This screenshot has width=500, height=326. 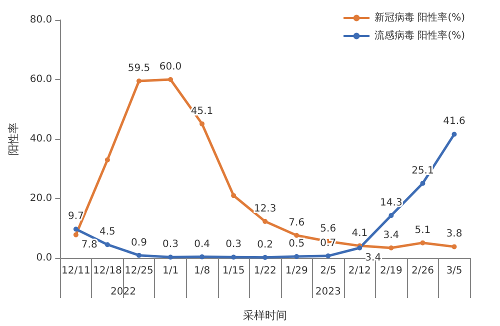 What do you see at coordinates (265, 244) in the screenshot?
I see `data-label: 0.2` at bounding box center [265, 244].